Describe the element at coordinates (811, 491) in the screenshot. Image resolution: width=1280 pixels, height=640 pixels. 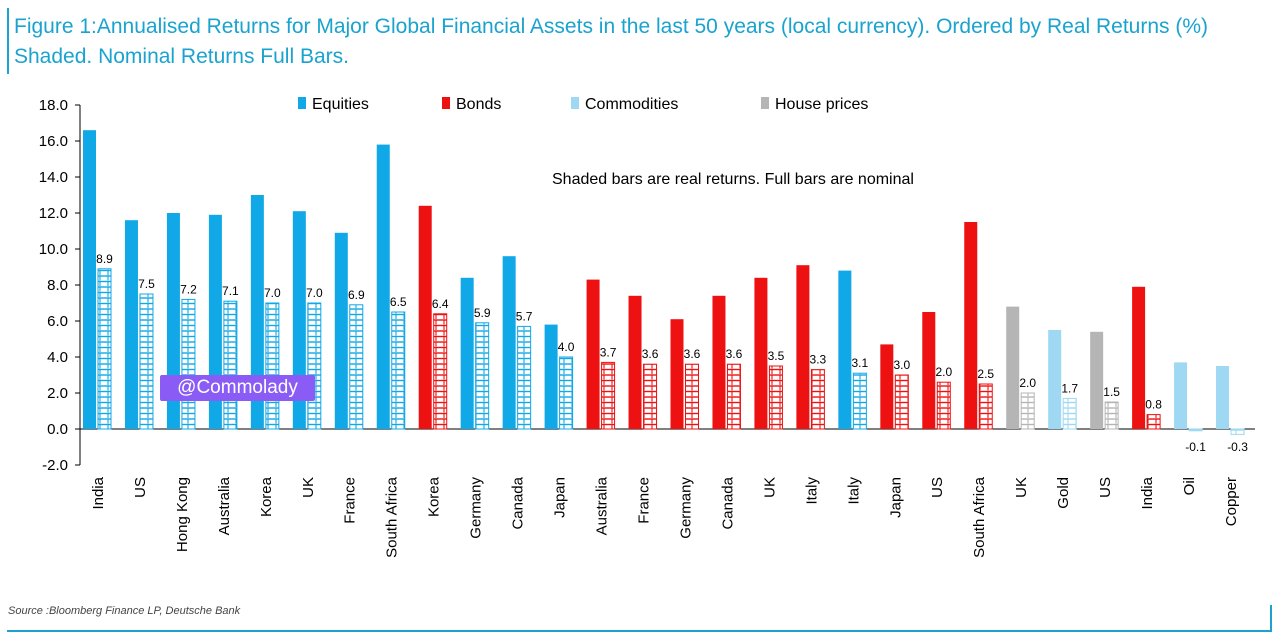
I see `x-category-label: Italy` at that location.